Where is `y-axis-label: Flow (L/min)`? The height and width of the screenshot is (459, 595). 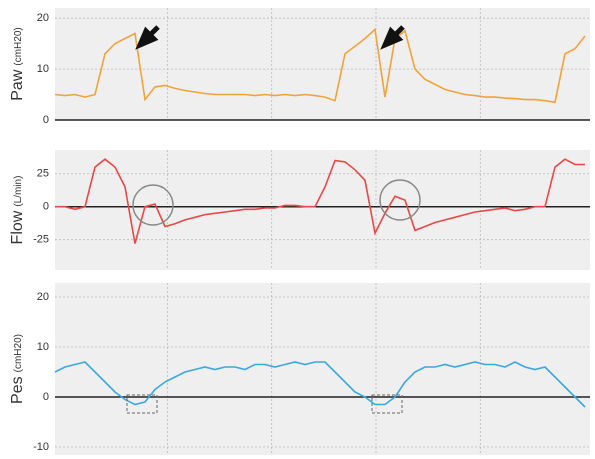
y-axis-label: Flow (L/min) is located at coordinates (17, 210).